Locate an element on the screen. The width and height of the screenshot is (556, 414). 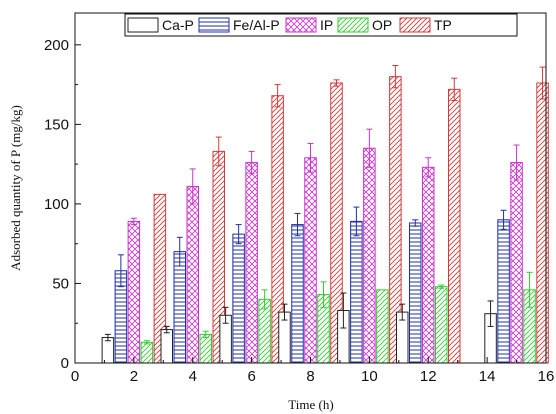
legend-label: OP is located at coordinates (382, 25).